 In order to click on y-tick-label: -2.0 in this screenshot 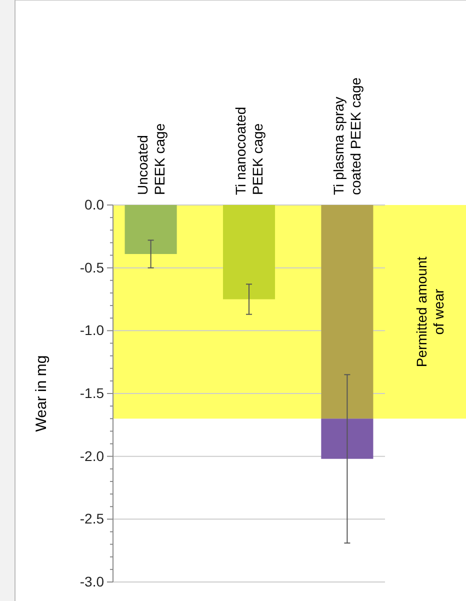, I will do `click(92, 456)`.